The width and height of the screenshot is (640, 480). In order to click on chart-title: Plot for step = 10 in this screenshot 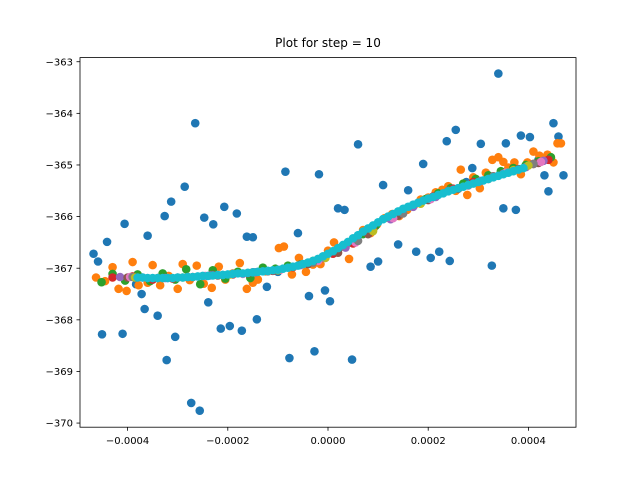, I will do `click(328, 43)`.